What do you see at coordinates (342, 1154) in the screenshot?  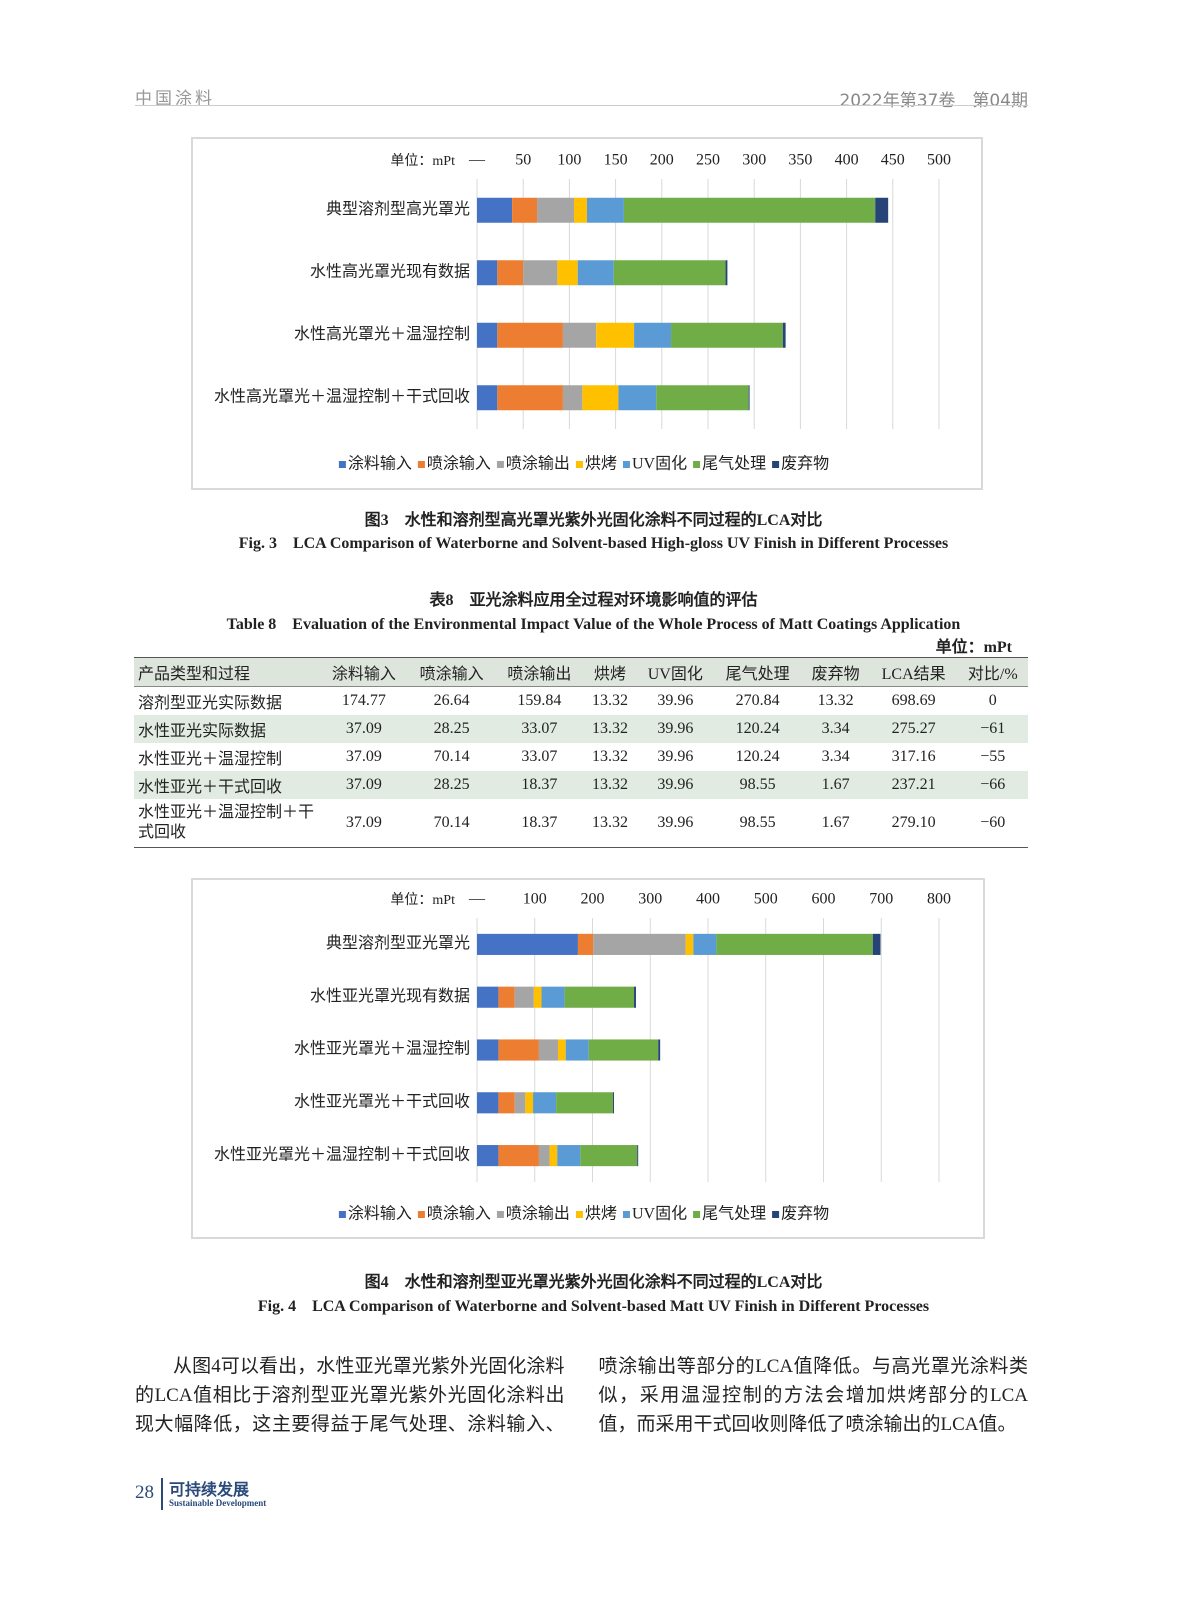 I see `category-label: 水性亚光罩光＋温湿控制＋干式回收` at bounding box center [342, 1154].